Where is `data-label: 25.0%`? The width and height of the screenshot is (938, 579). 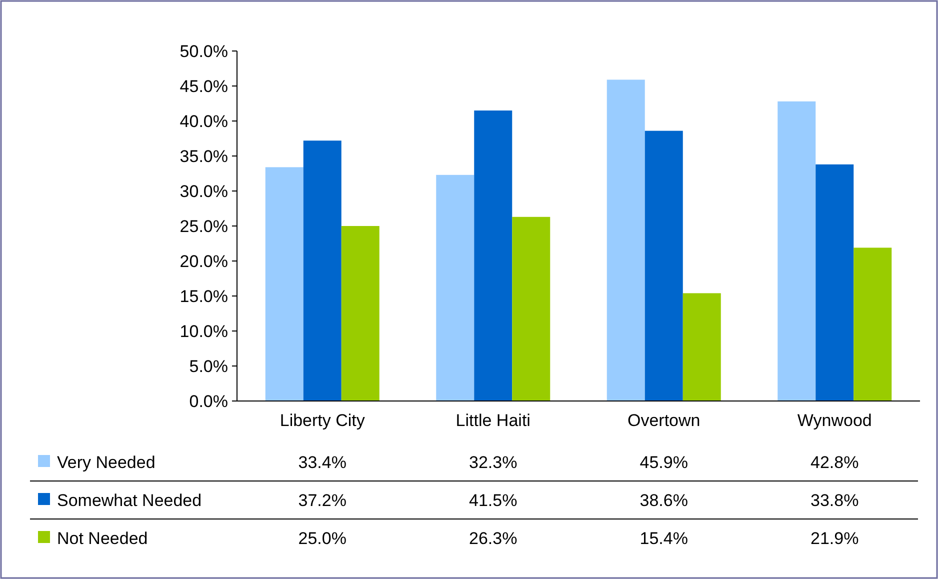 data-label: 25.0% is located at coordinates (322, 538).